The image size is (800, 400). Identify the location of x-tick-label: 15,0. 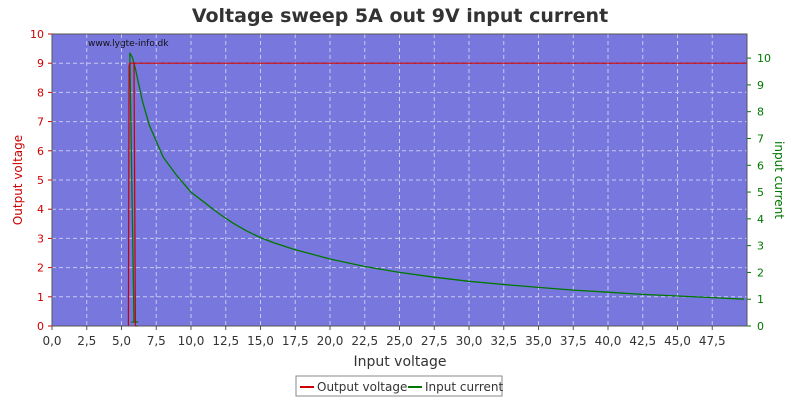
(260, 341).